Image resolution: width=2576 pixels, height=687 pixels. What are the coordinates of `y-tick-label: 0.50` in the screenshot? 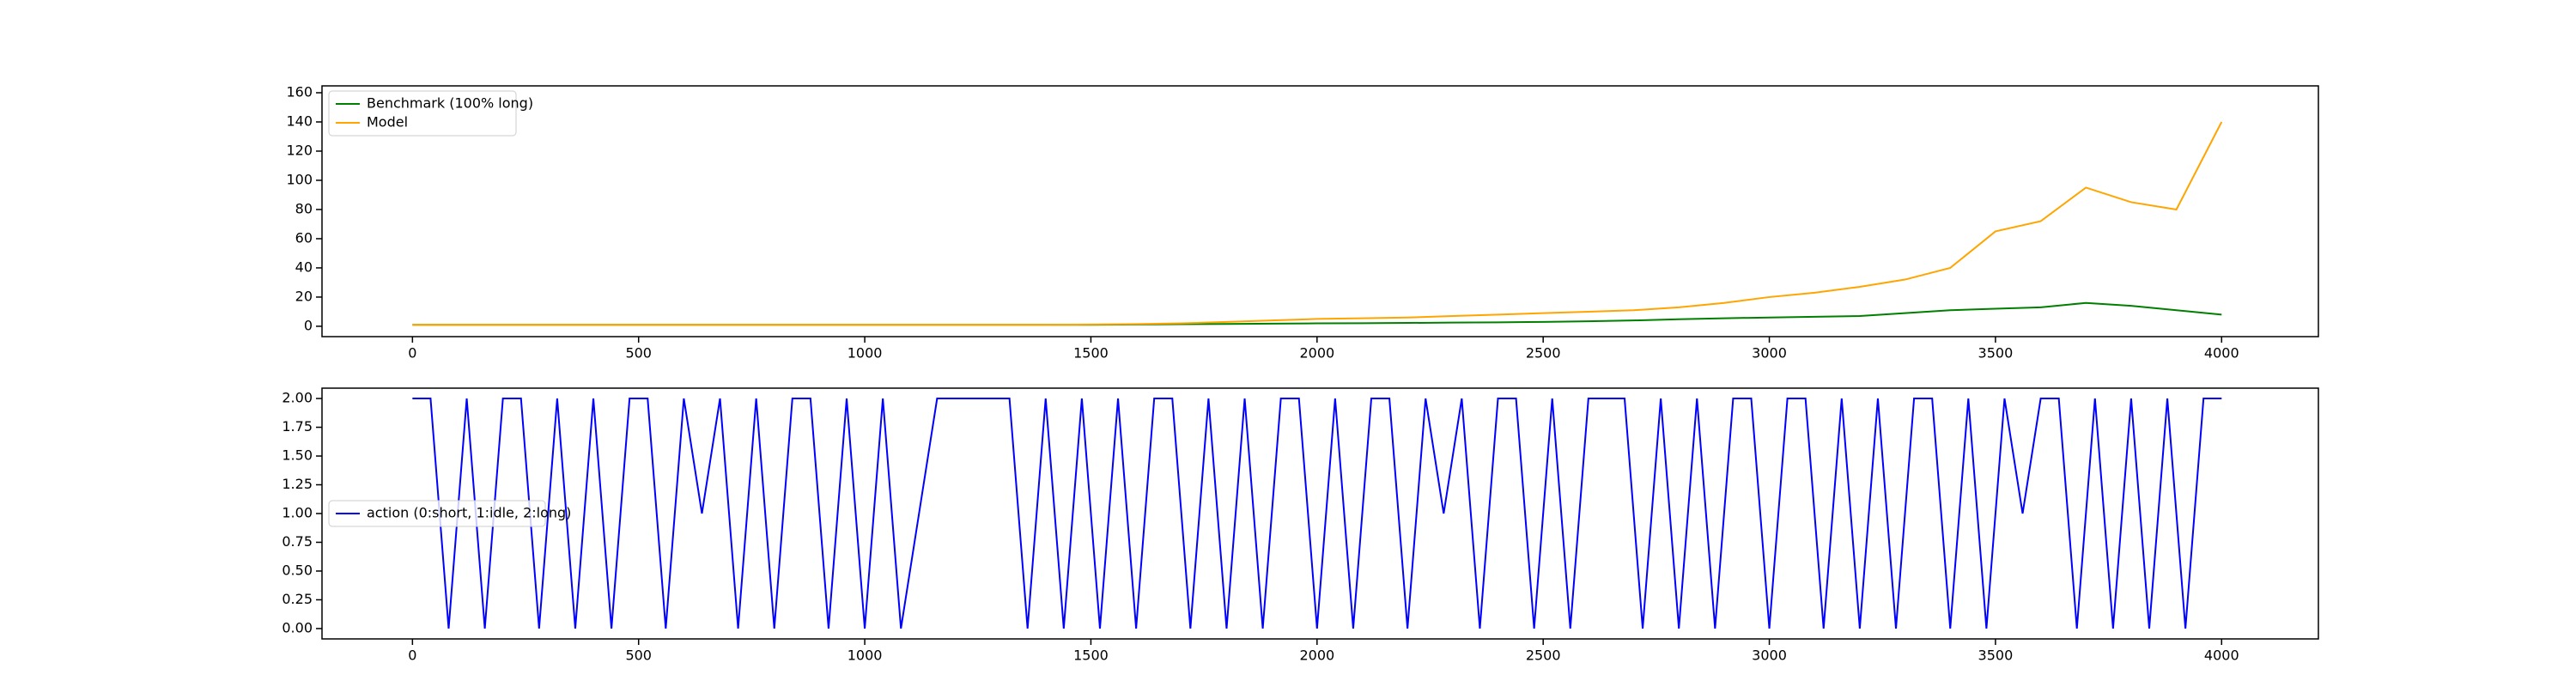 It's located at (297, 570).